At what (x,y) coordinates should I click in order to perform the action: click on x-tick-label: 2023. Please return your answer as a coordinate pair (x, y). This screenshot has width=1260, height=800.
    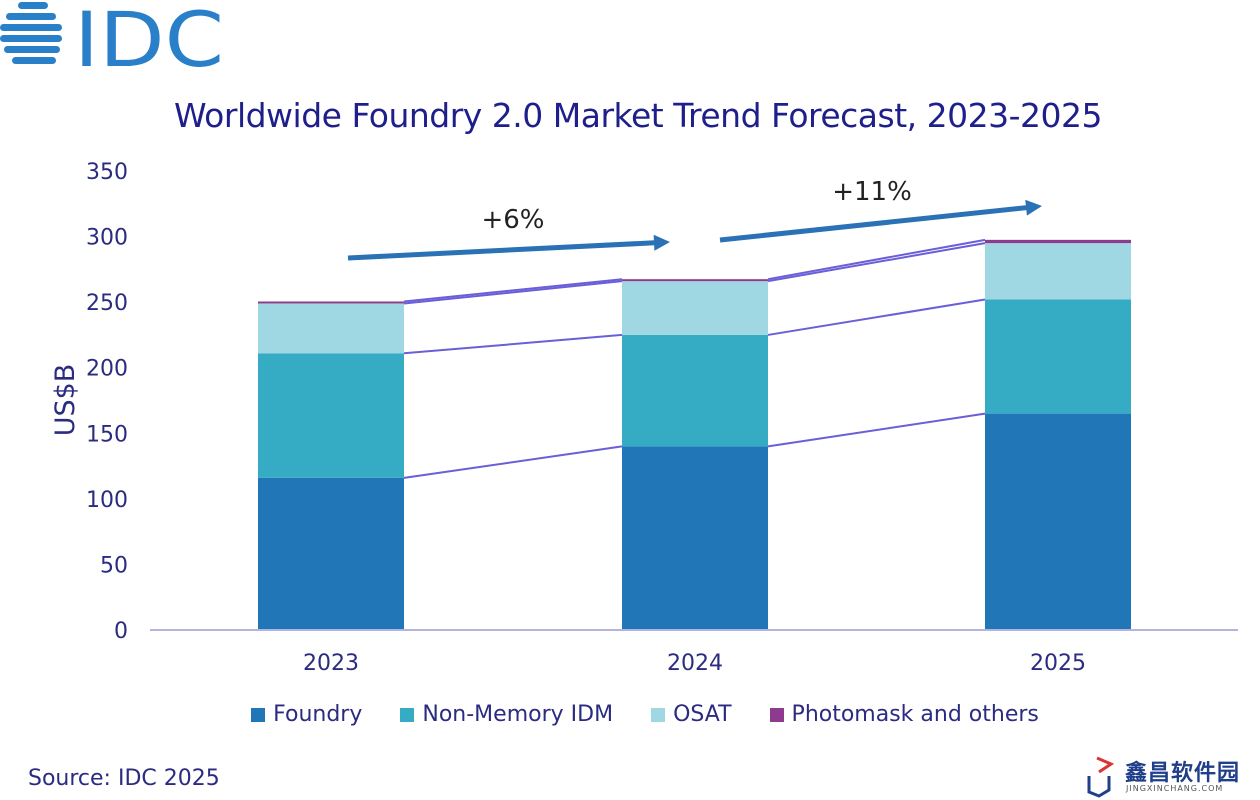
    Looking at the image, I should click on (331, 663).